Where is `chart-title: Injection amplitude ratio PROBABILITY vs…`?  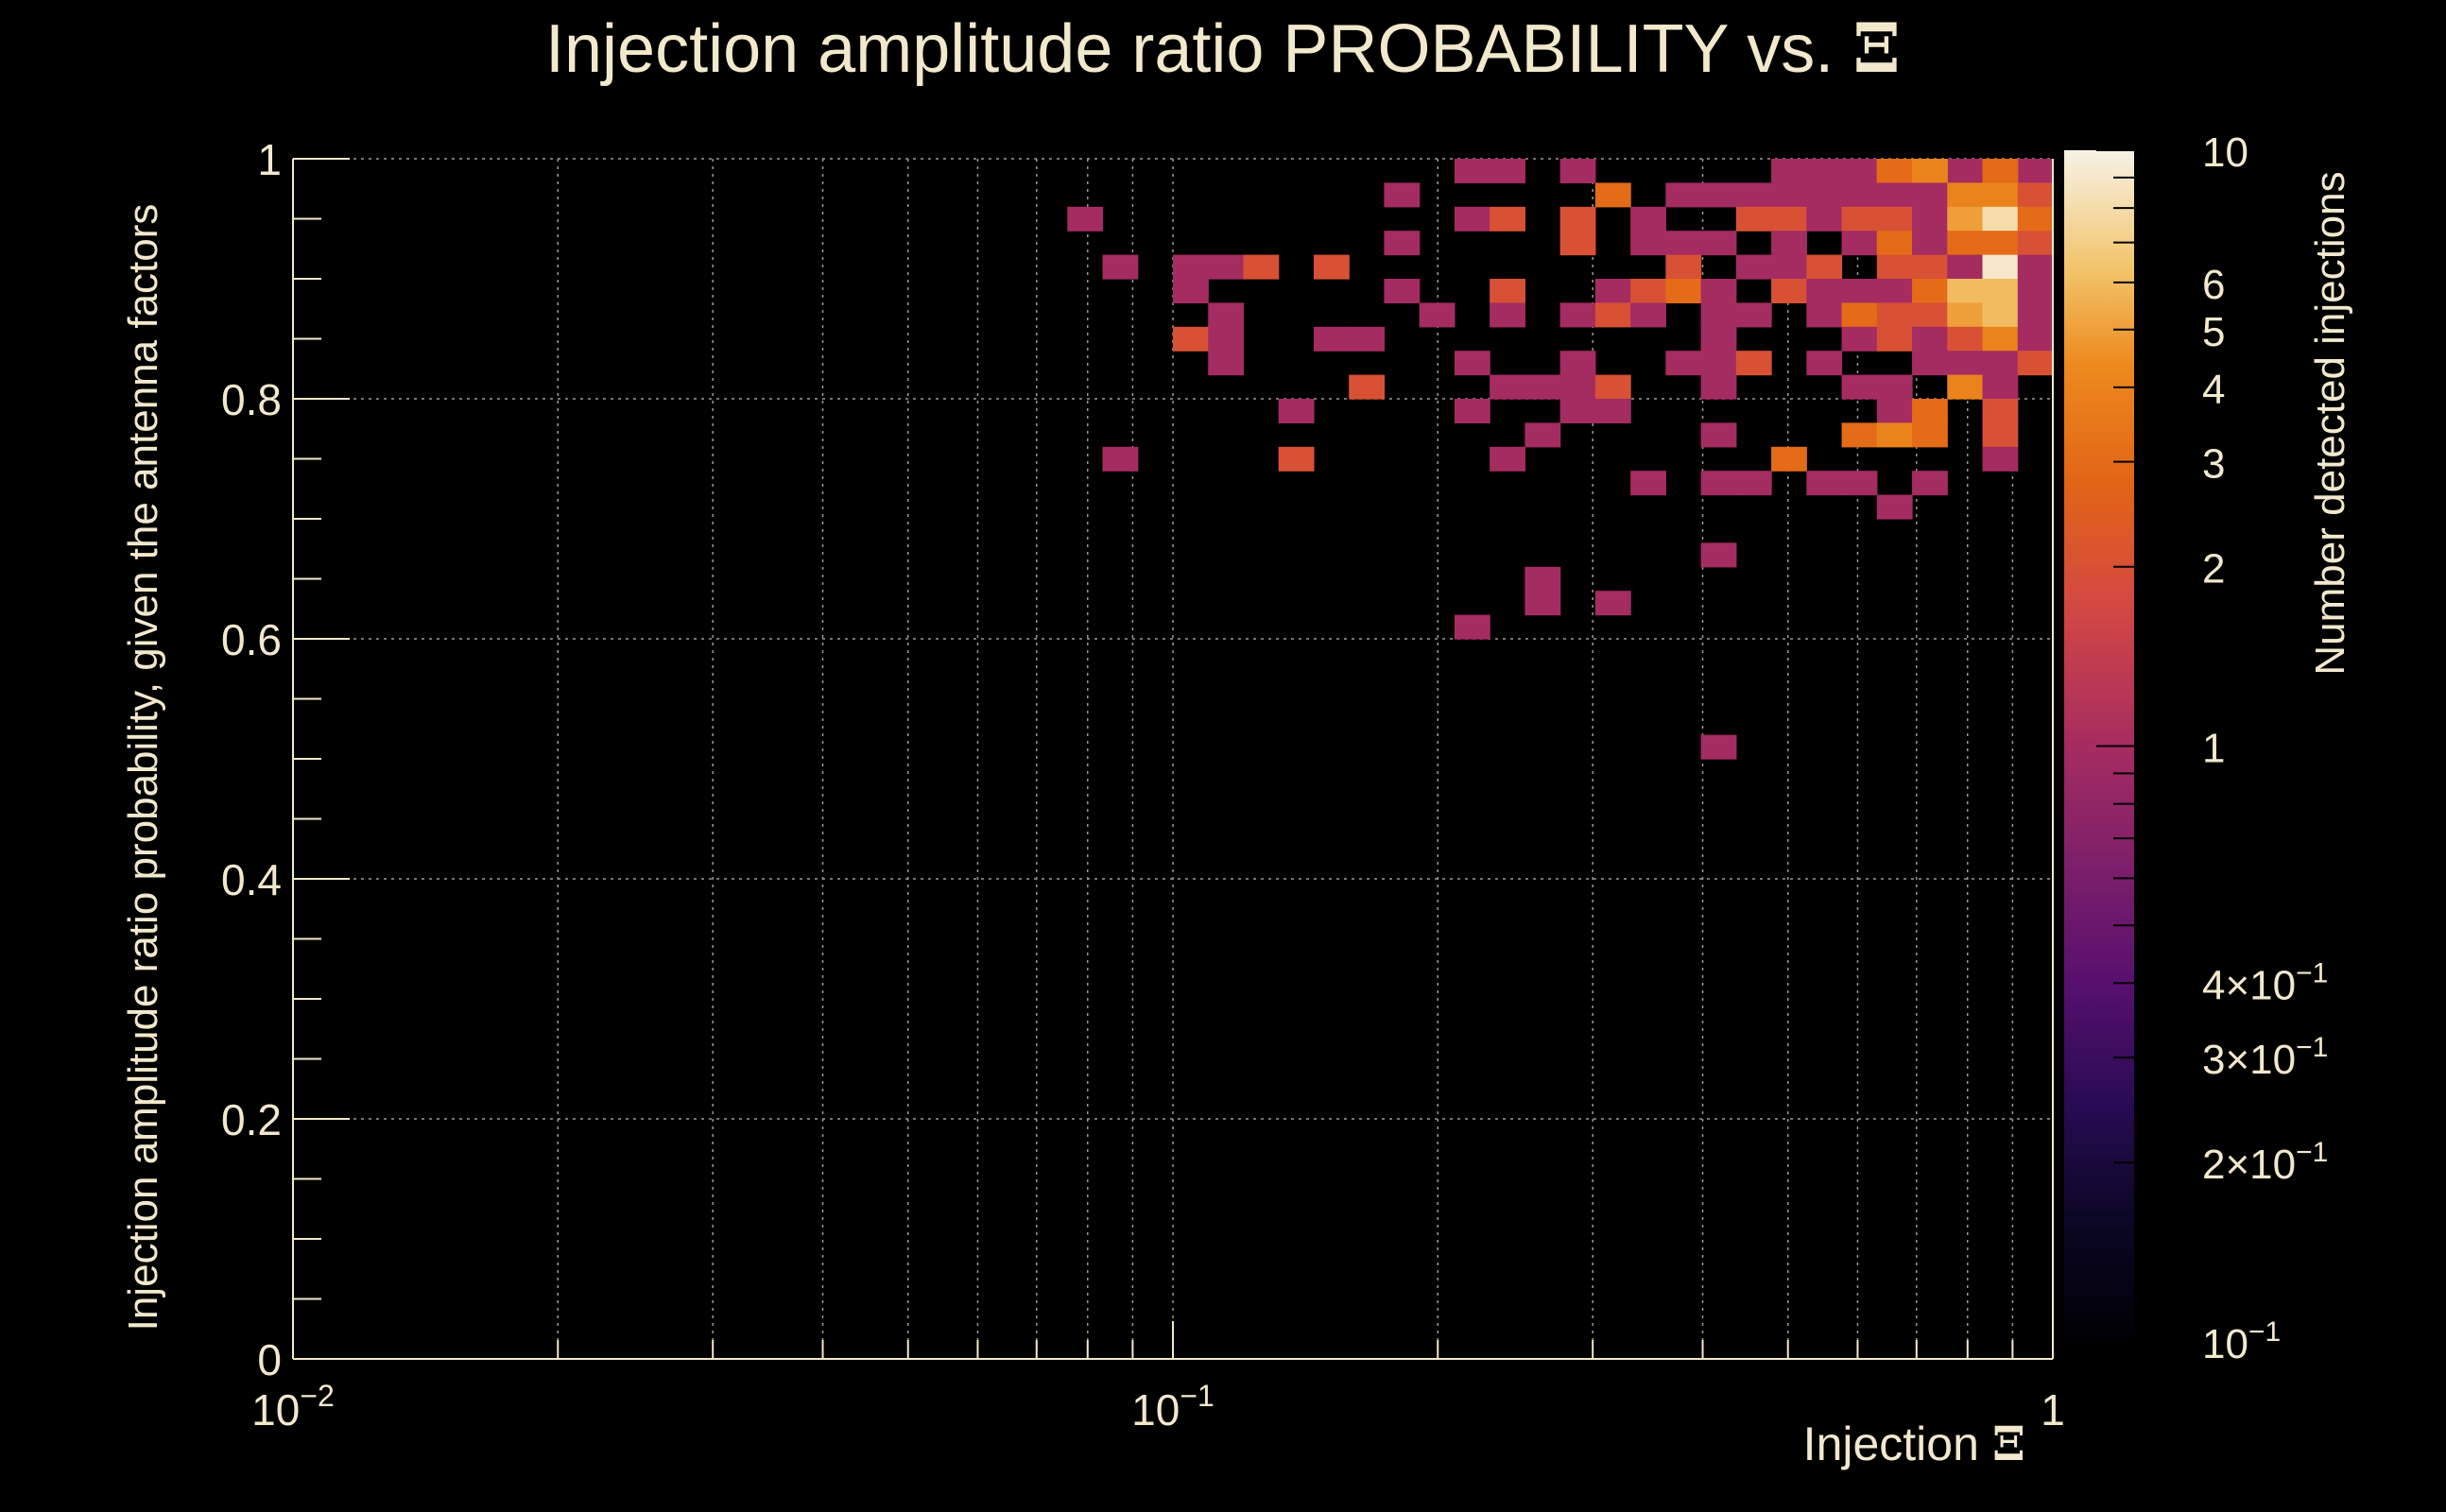 chart-title: Injection amplitude ratio PROBABILITY vs… is located at coordinates (1223, 48).